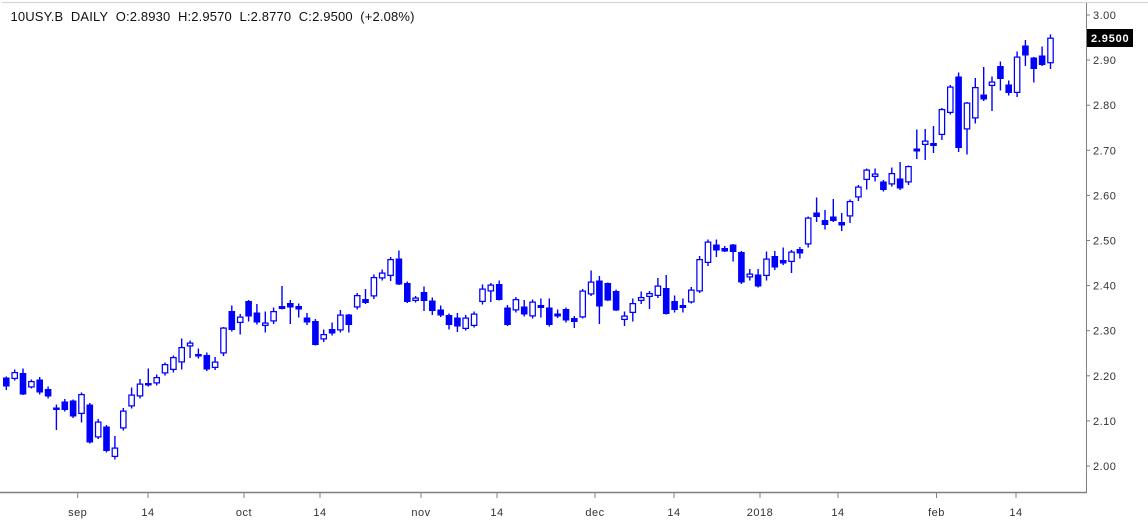 The width and height of the screenshot is (1148, 524). I want to click on svg-text: 2.9500, so click(1110, 39).